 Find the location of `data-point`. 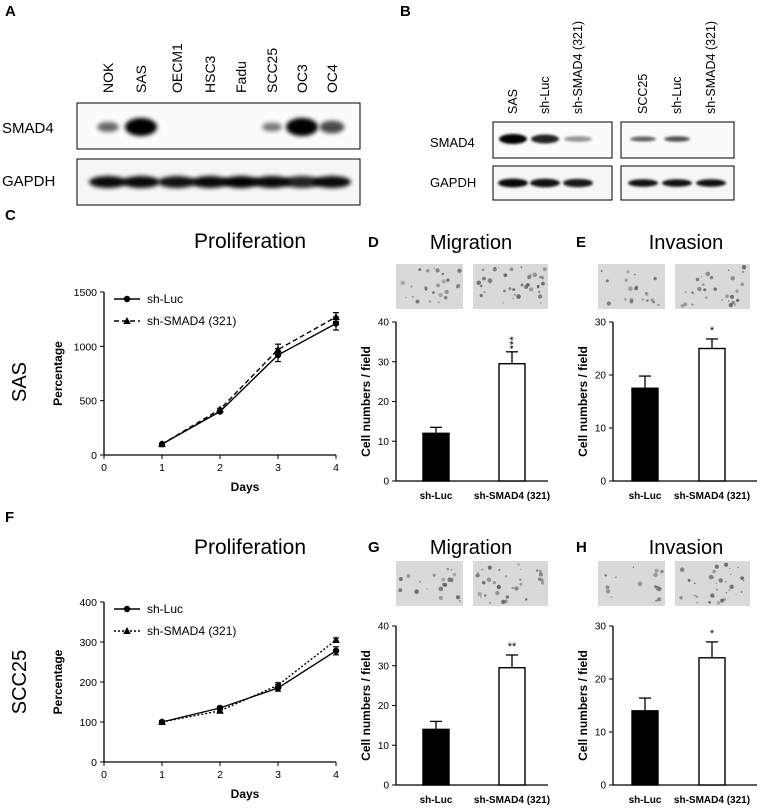

data-point is located at coordinates (278, 349).